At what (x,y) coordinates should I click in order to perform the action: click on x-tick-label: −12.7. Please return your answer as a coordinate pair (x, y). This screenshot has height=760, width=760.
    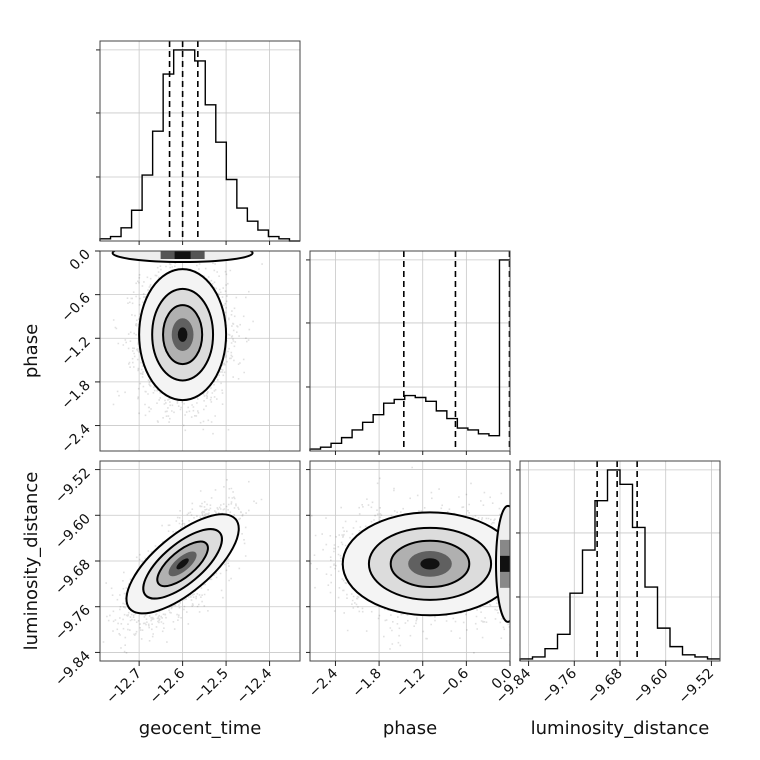
    Looking at the image, I should click on (124, 687).